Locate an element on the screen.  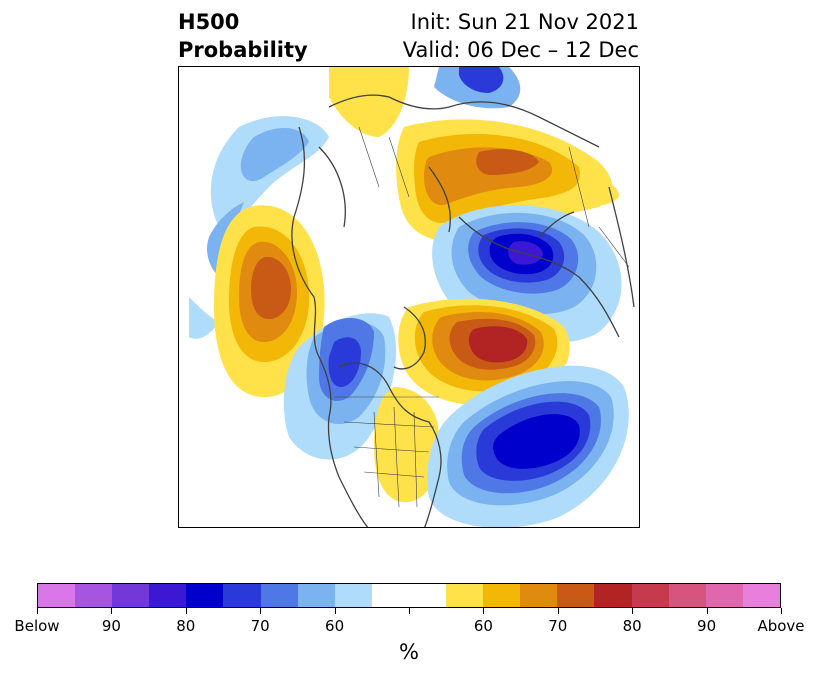
colorbar-tick-label: Below is located at coordinates (37, 626).